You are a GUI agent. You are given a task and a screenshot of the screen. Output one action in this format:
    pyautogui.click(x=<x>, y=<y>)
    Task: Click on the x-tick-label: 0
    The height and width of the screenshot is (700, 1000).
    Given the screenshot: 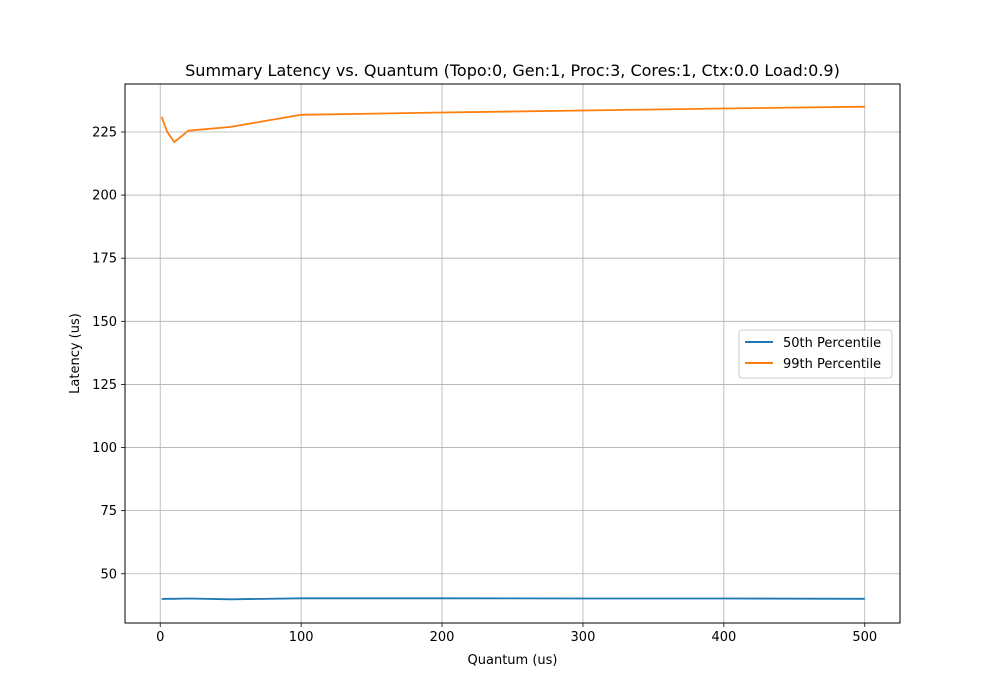 What is the action you would take?
    pyautogui.click(x=160, y=637)
    